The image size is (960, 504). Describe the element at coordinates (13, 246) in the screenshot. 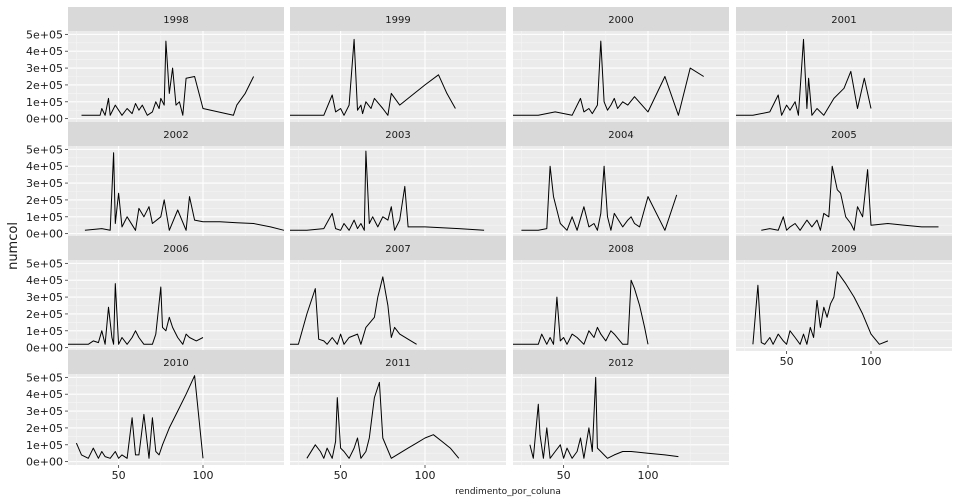

I see `y-axis-title: numcol` at that location.